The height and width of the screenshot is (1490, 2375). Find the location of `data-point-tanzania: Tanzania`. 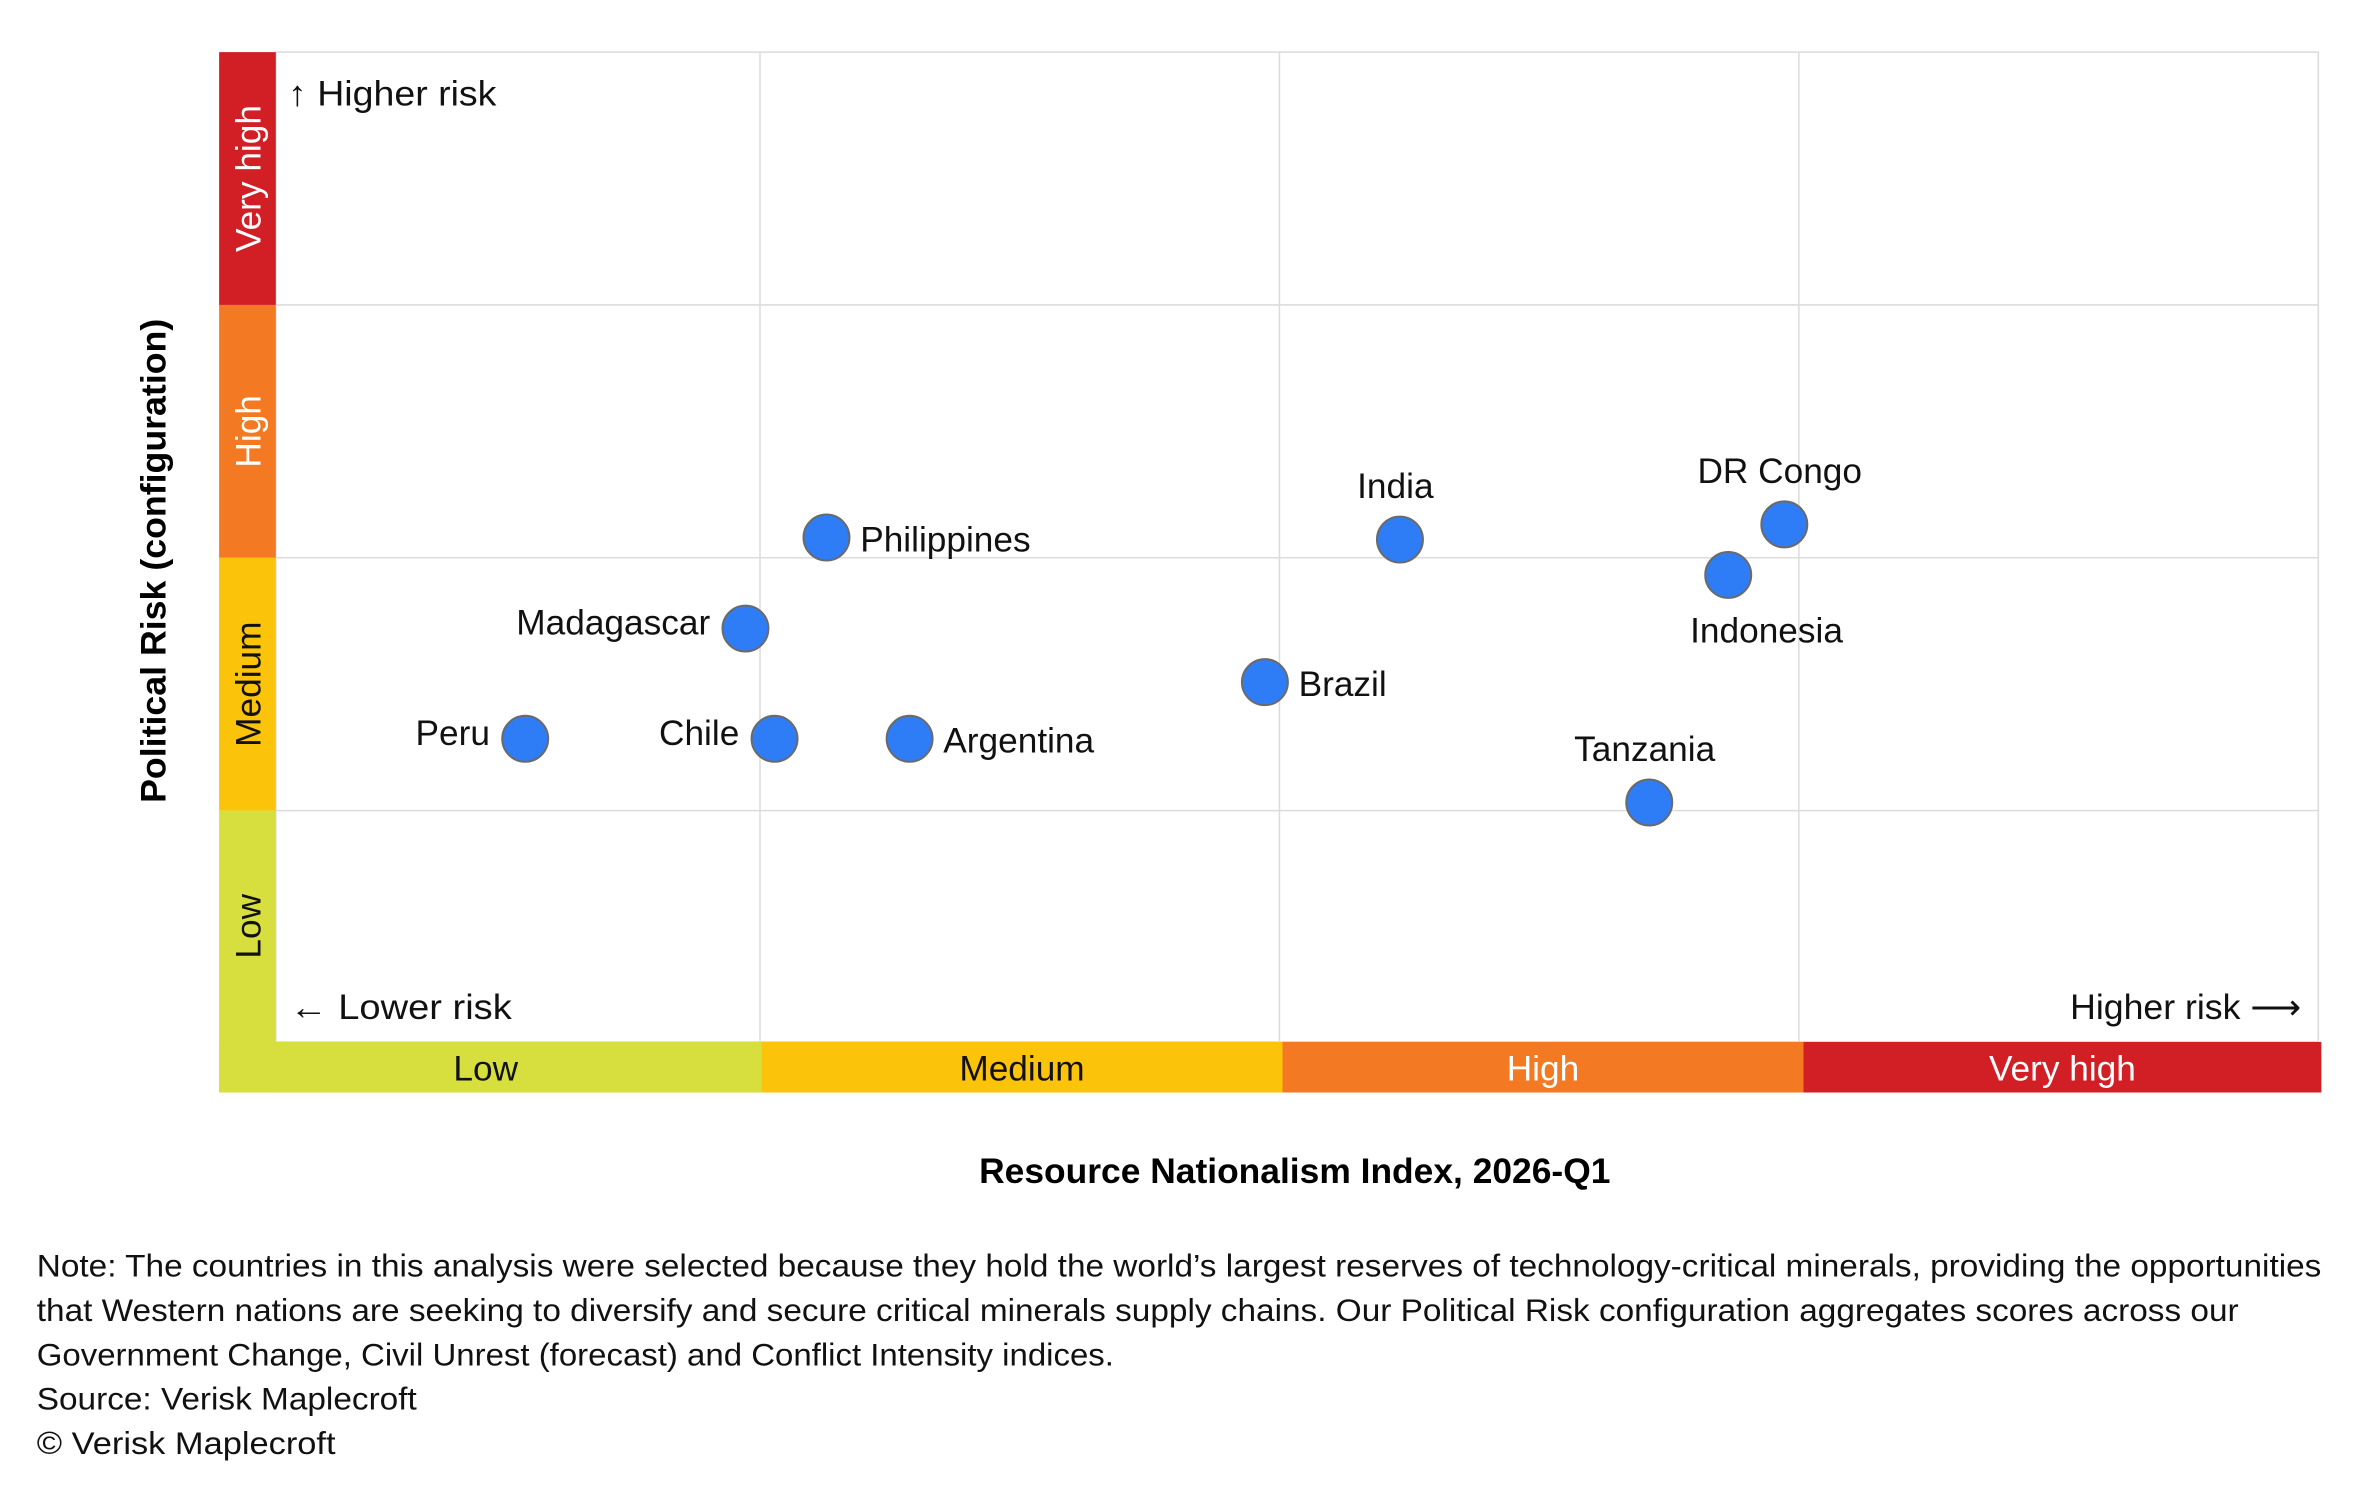

data-point-tanzania: Tanzania is located at coordinates (1645, 778).